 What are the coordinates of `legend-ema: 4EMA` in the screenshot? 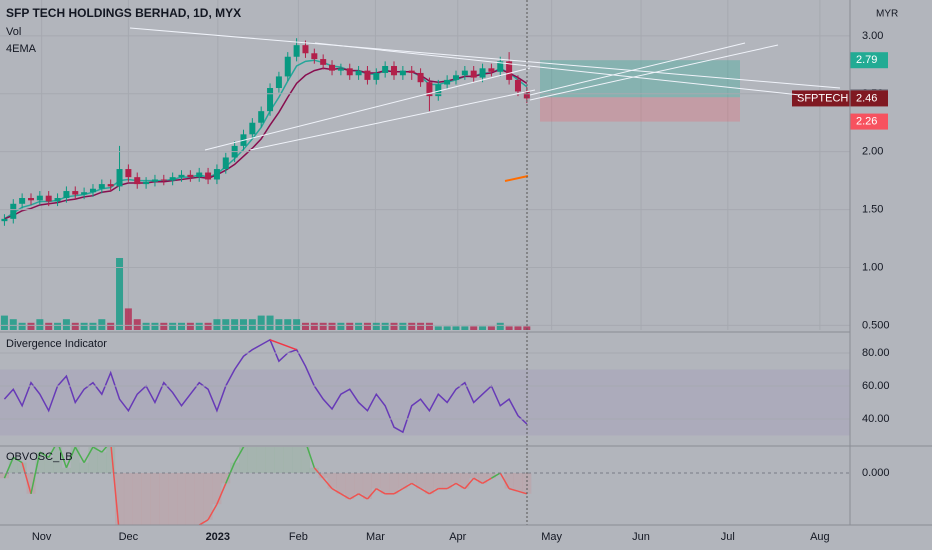 It's located at (21, 49).